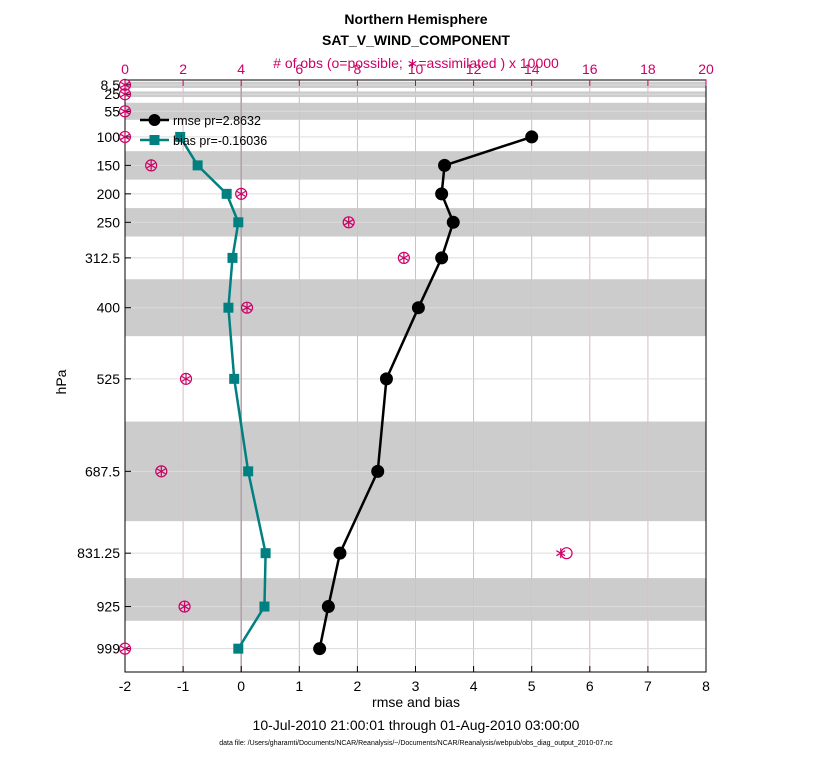  I want to click on x-tick-label-1: -1, so click(183, 686).